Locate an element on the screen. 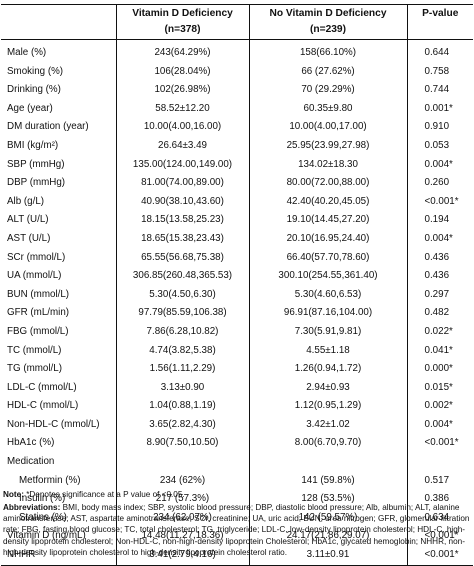  row-label: Smoking (%) is located at coordinates (59, 72).